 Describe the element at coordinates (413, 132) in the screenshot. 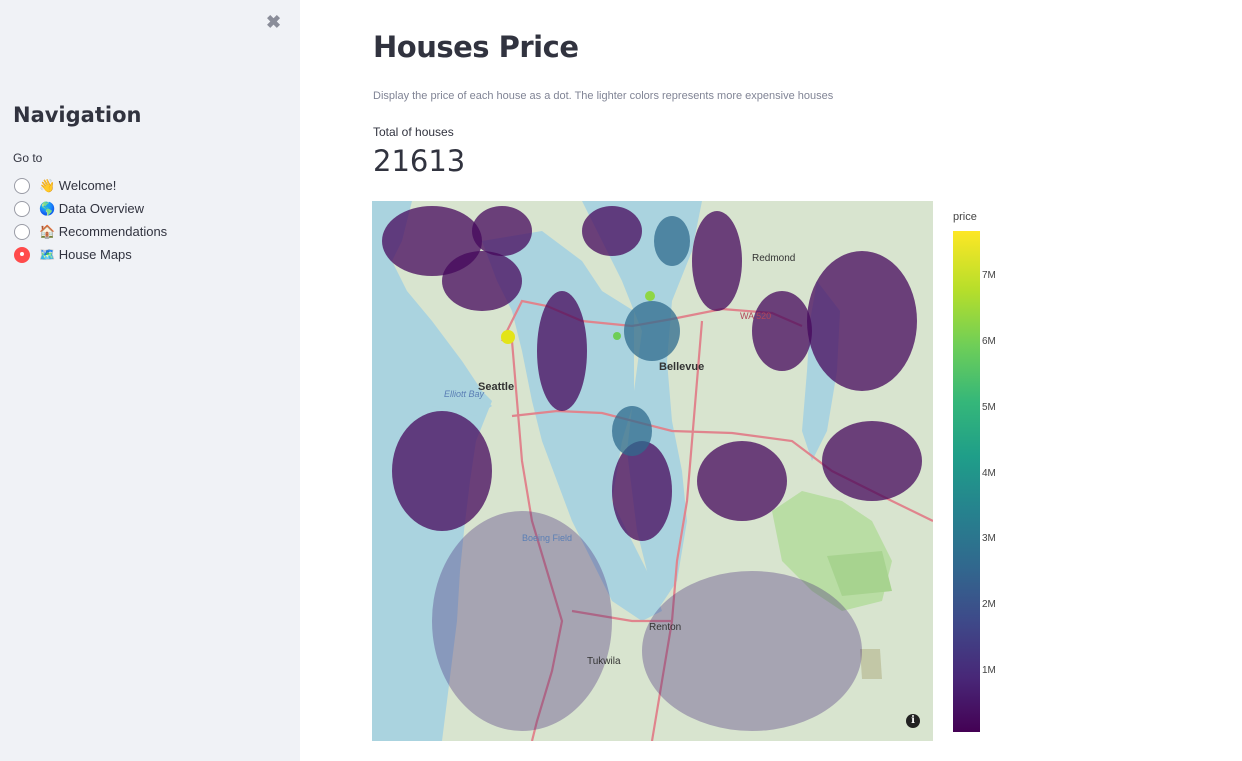

I see `metric-label: Total of houses` at that location.